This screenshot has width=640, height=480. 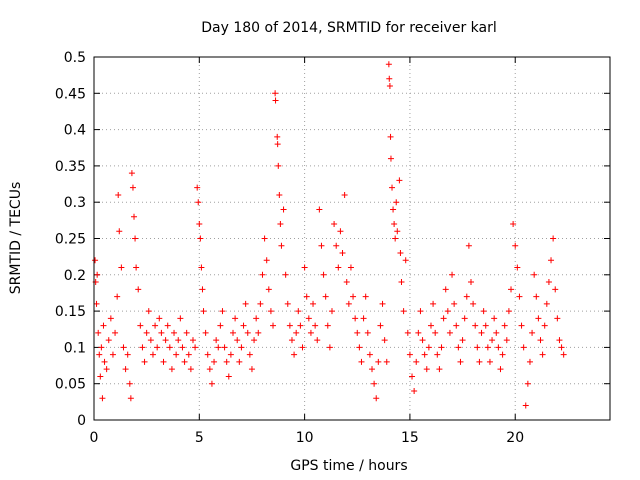 What do you see at coordinates (70, 385) in the screenshot?
I see `y-tick-label: 0.05` at bounding box center [70, 385].